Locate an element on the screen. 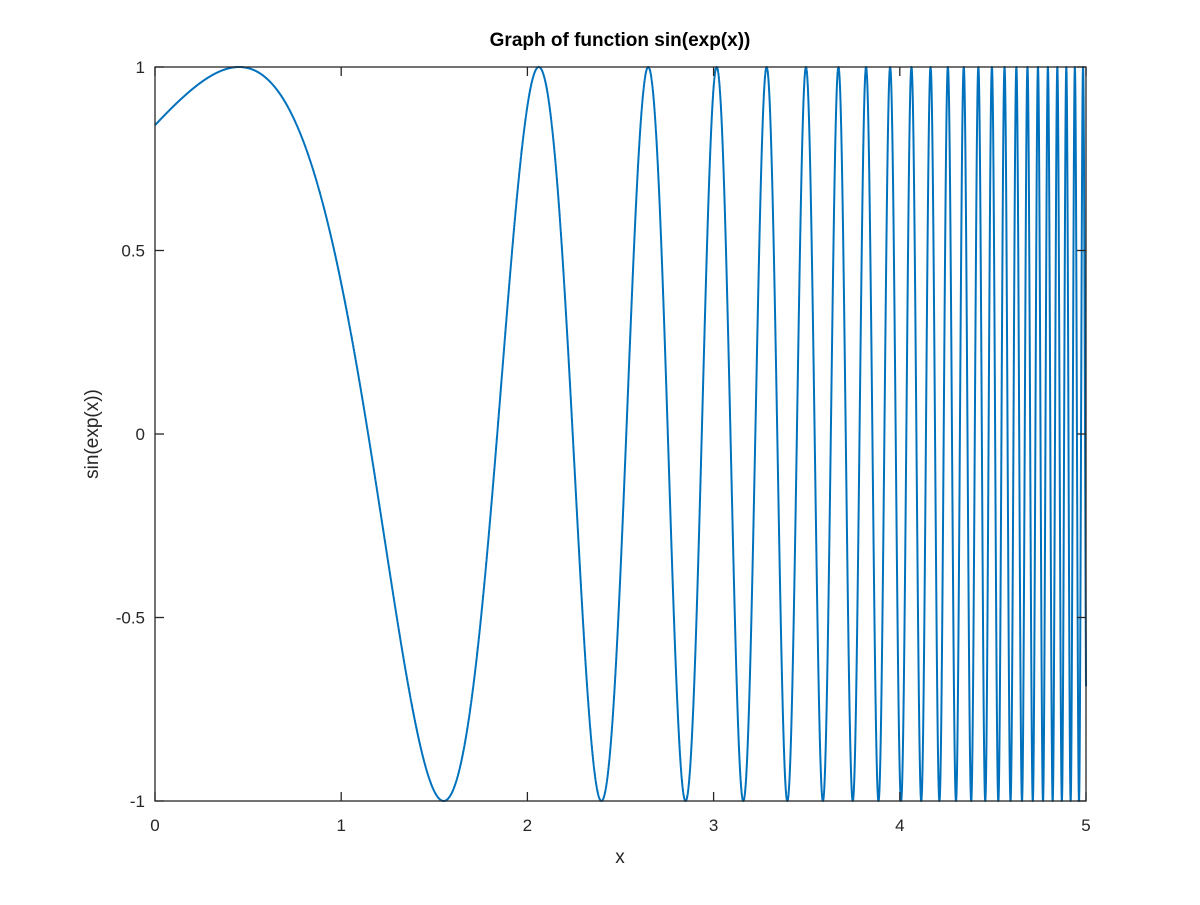 This screenshot has width=1200, height=905. x-tick-label: 5 is located at coordinates (1085, 825).